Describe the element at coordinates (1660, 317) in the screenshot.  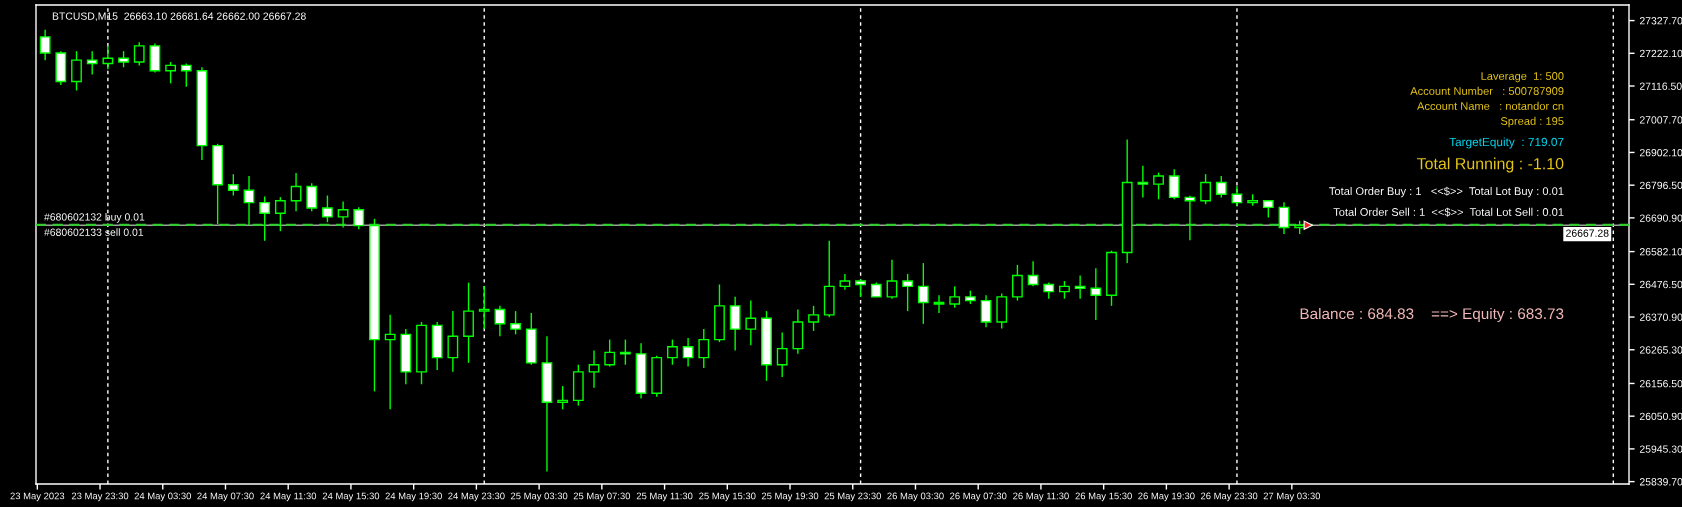
I see `y-tick-label: 26370.90` at that location.